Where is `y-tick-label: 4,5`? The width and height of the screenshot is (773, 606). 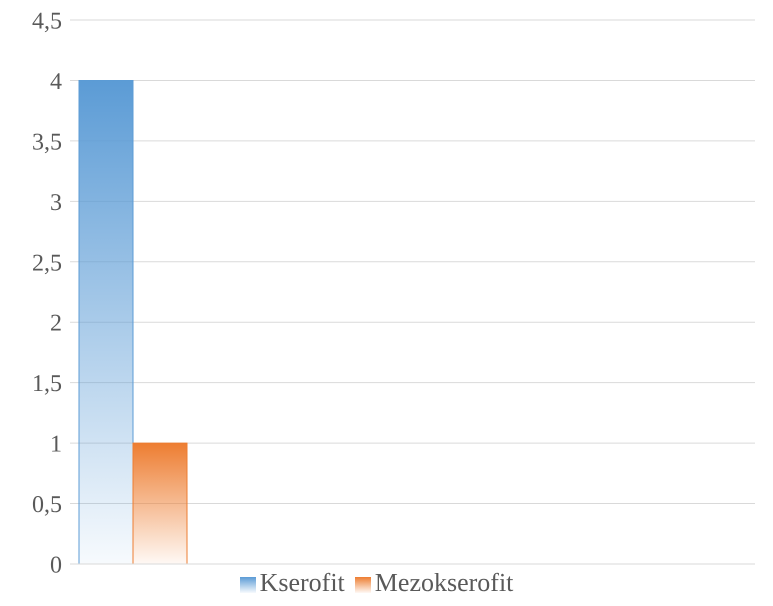 y-tick-label: 4,5 is located at coordinates (47, 21).